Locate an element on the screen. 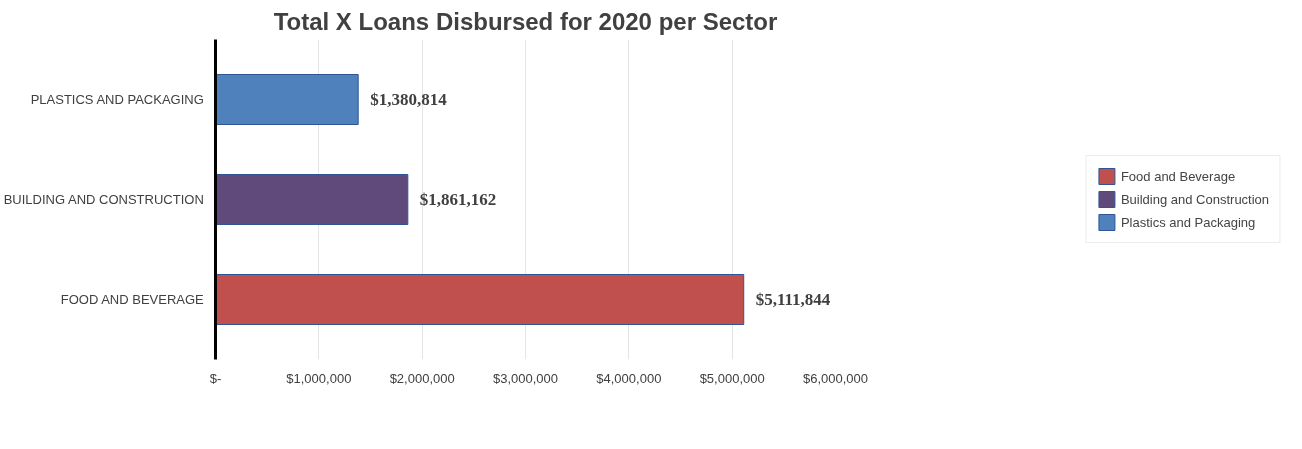 The image size is (1302, 449). legend-label: Plastics and Packaging is located at coordinates (1188, 222).